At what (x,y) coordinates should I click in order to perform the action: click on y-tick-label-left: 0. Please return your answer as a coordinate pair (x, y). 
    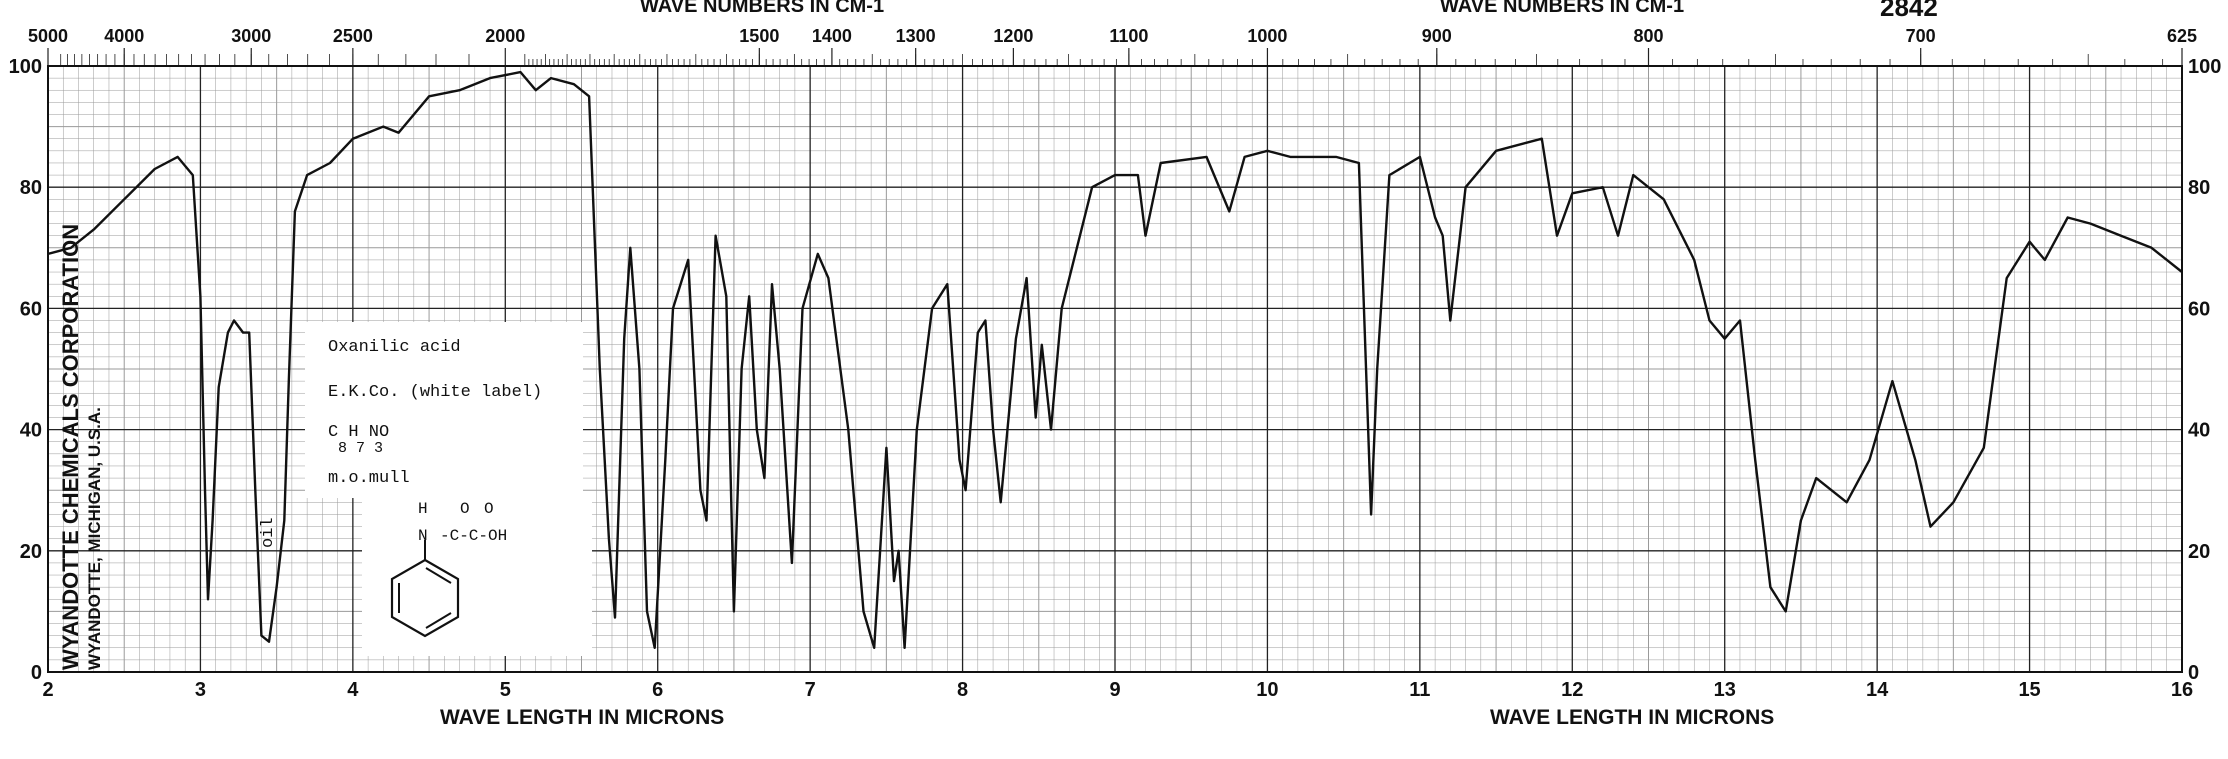
    Looking at the image, I should click on (36, 673).